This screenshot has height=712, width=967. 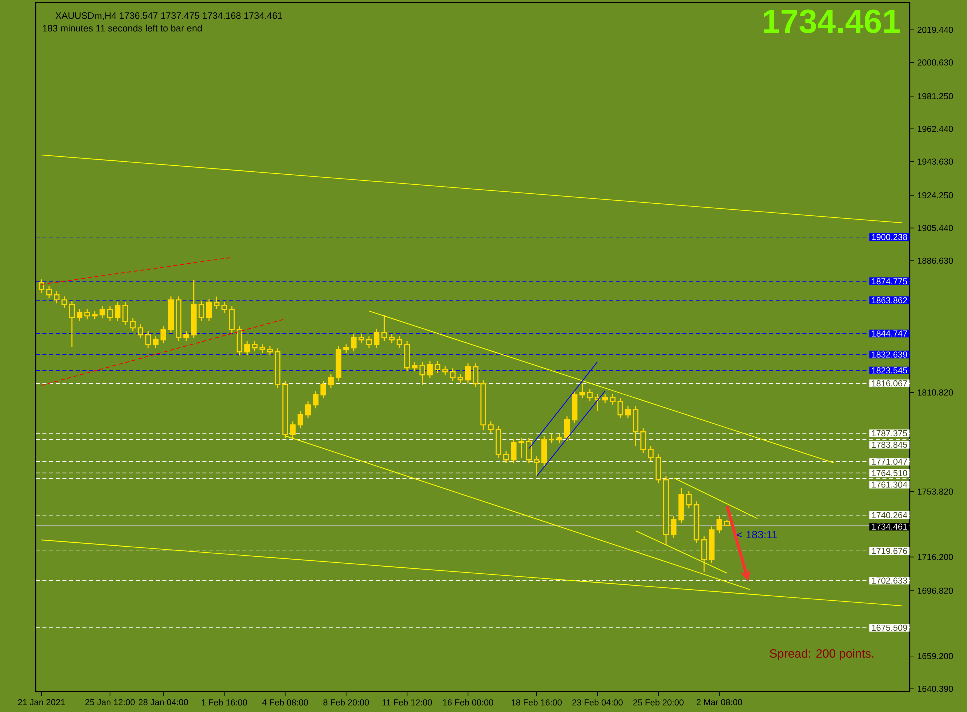 What do you see at coordinates (822, 654) in the screenshot?
I see `annotation: Spread: 200 points.` at bounding box center [822, 654].